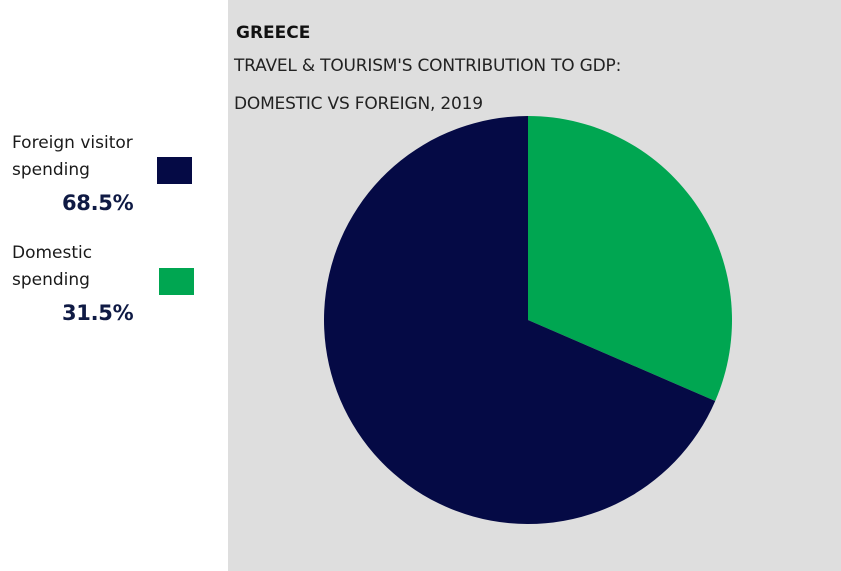  I want to click on legend-entry-foreign: Foreign visitor spending 68.5%, so click(102, 172).